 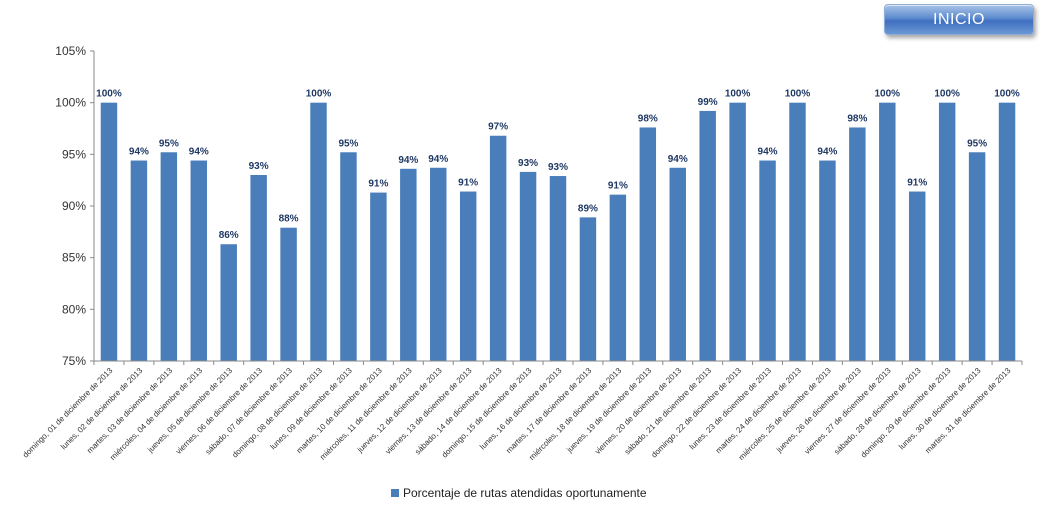 I want to click on data-label: 86%, so click(x=229, y=235).